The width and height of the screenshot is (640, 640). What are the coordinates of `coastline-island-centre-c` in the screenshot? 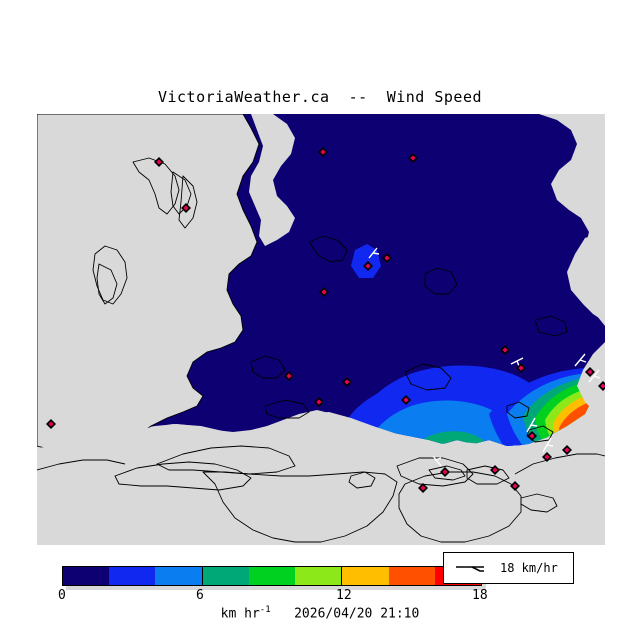 It's located at (488, 475).